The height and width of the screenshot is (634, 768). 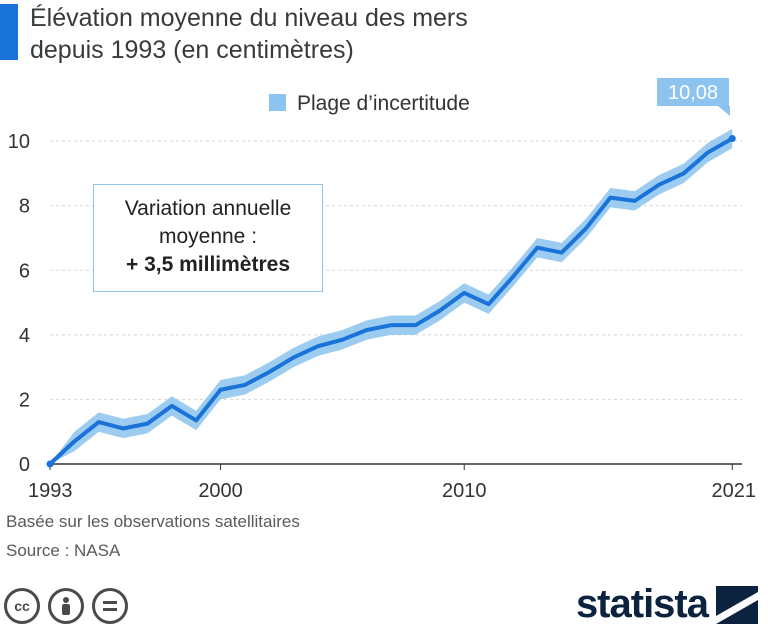 What do you see at coordinates (734, 491) in the screenshot?
I see `x-tick-label: 2021` at bounding box center [734, 491].